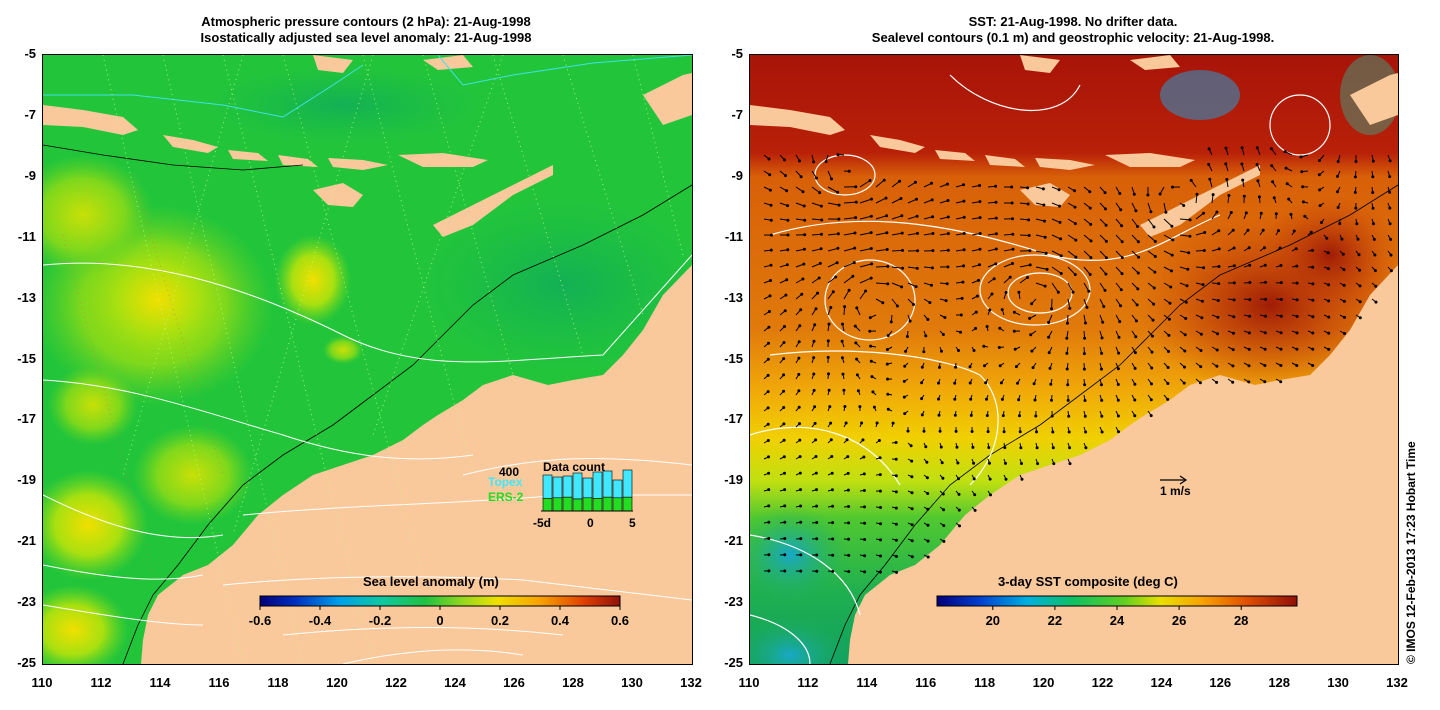 The image size is (1440, 710). Describe the element at coordinates (505, 482) in the screenshot. I see `topex-legend: Topex` at that location.